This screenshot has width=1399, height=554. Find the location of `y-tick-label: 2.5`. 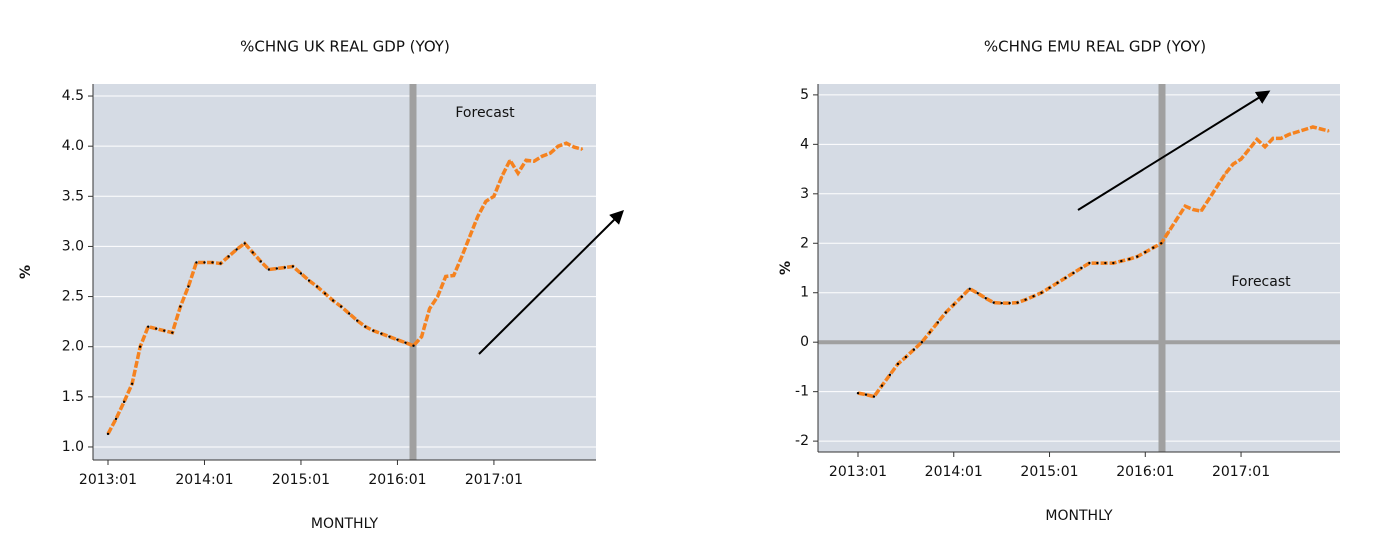

y-tick-label: 2.5 is located at coordinates (73, 297).